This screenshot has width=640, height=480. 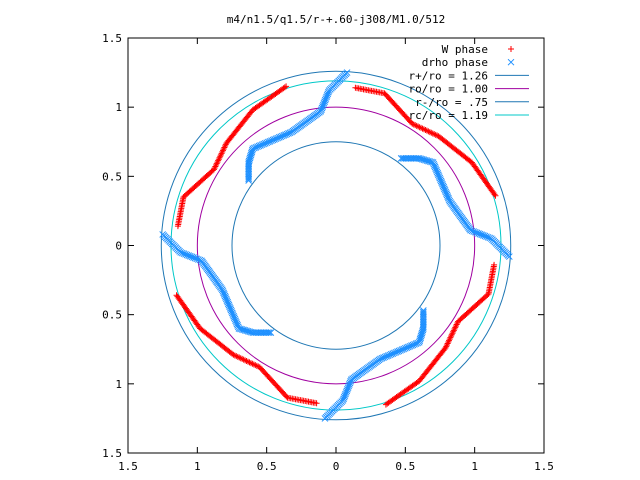 What do you see at coordinates (112, 176) in the screenshot?
I see `y-tick-label: 0.5` at bounding box center [112, 176].